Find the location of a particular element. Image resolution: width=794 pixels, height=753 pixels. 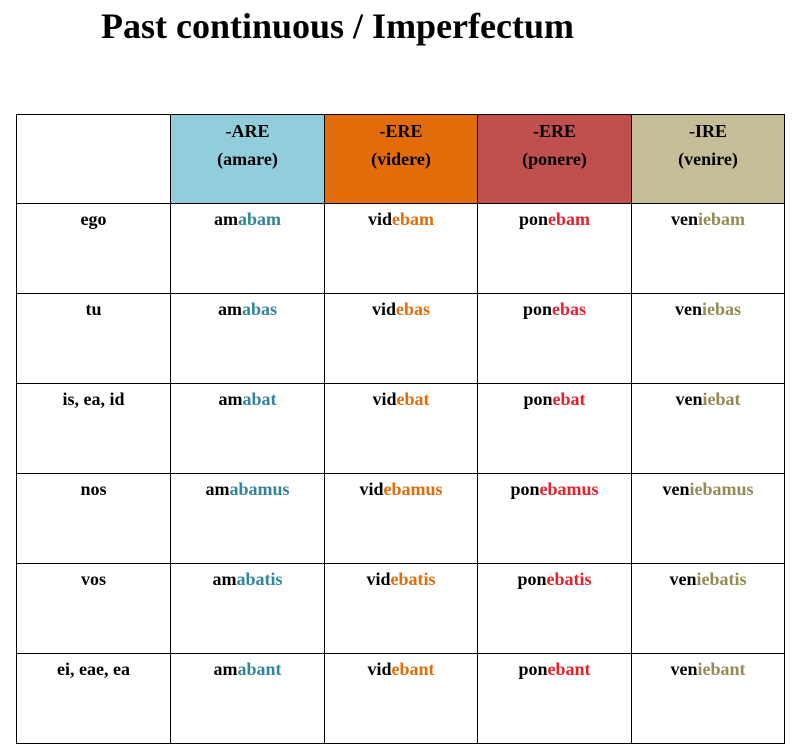

table-row: nos amabamus videbamus ponebamus veniebamus is located at coordinates (400, 518).